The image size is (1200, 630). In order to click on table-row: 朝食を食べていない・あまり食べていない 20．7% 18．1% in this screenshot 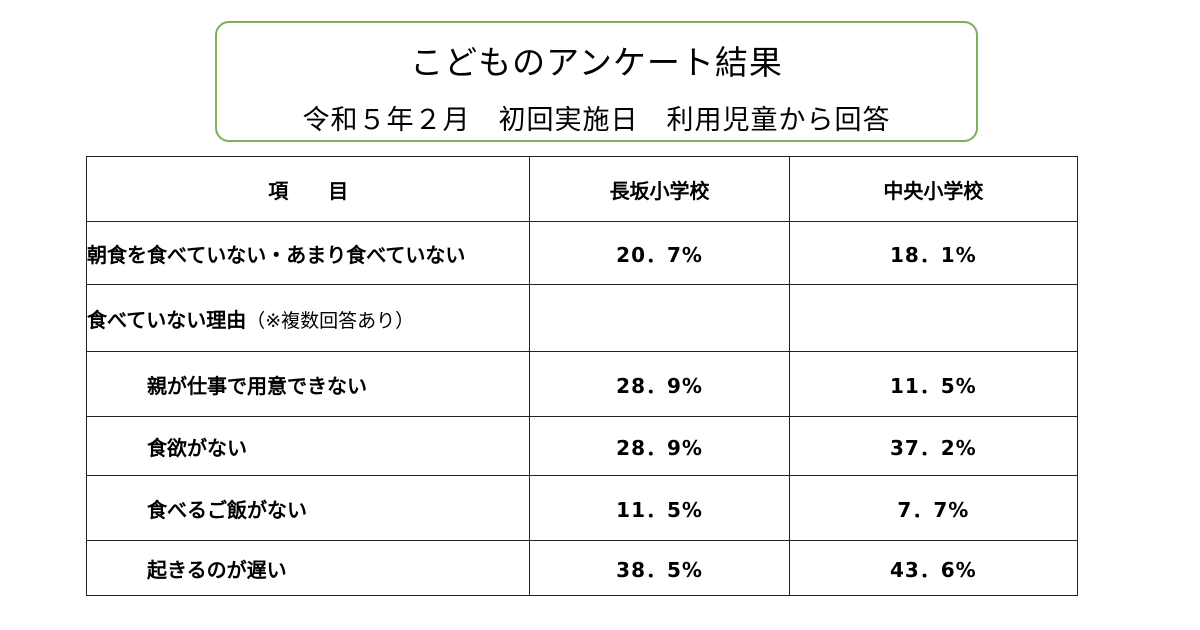, I will do `click(582, 253)`.